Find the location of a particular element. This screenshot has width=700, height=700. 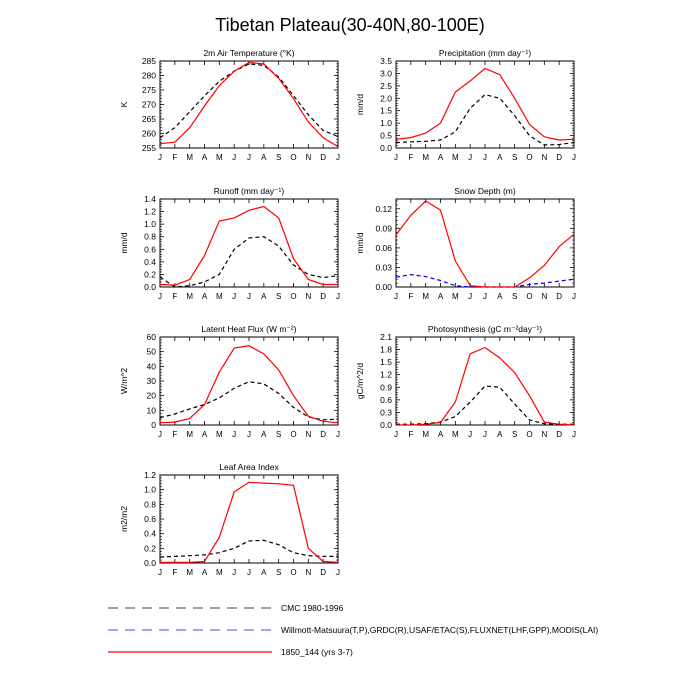

y-tick-label: 60 is located at coordinates (152, 337).